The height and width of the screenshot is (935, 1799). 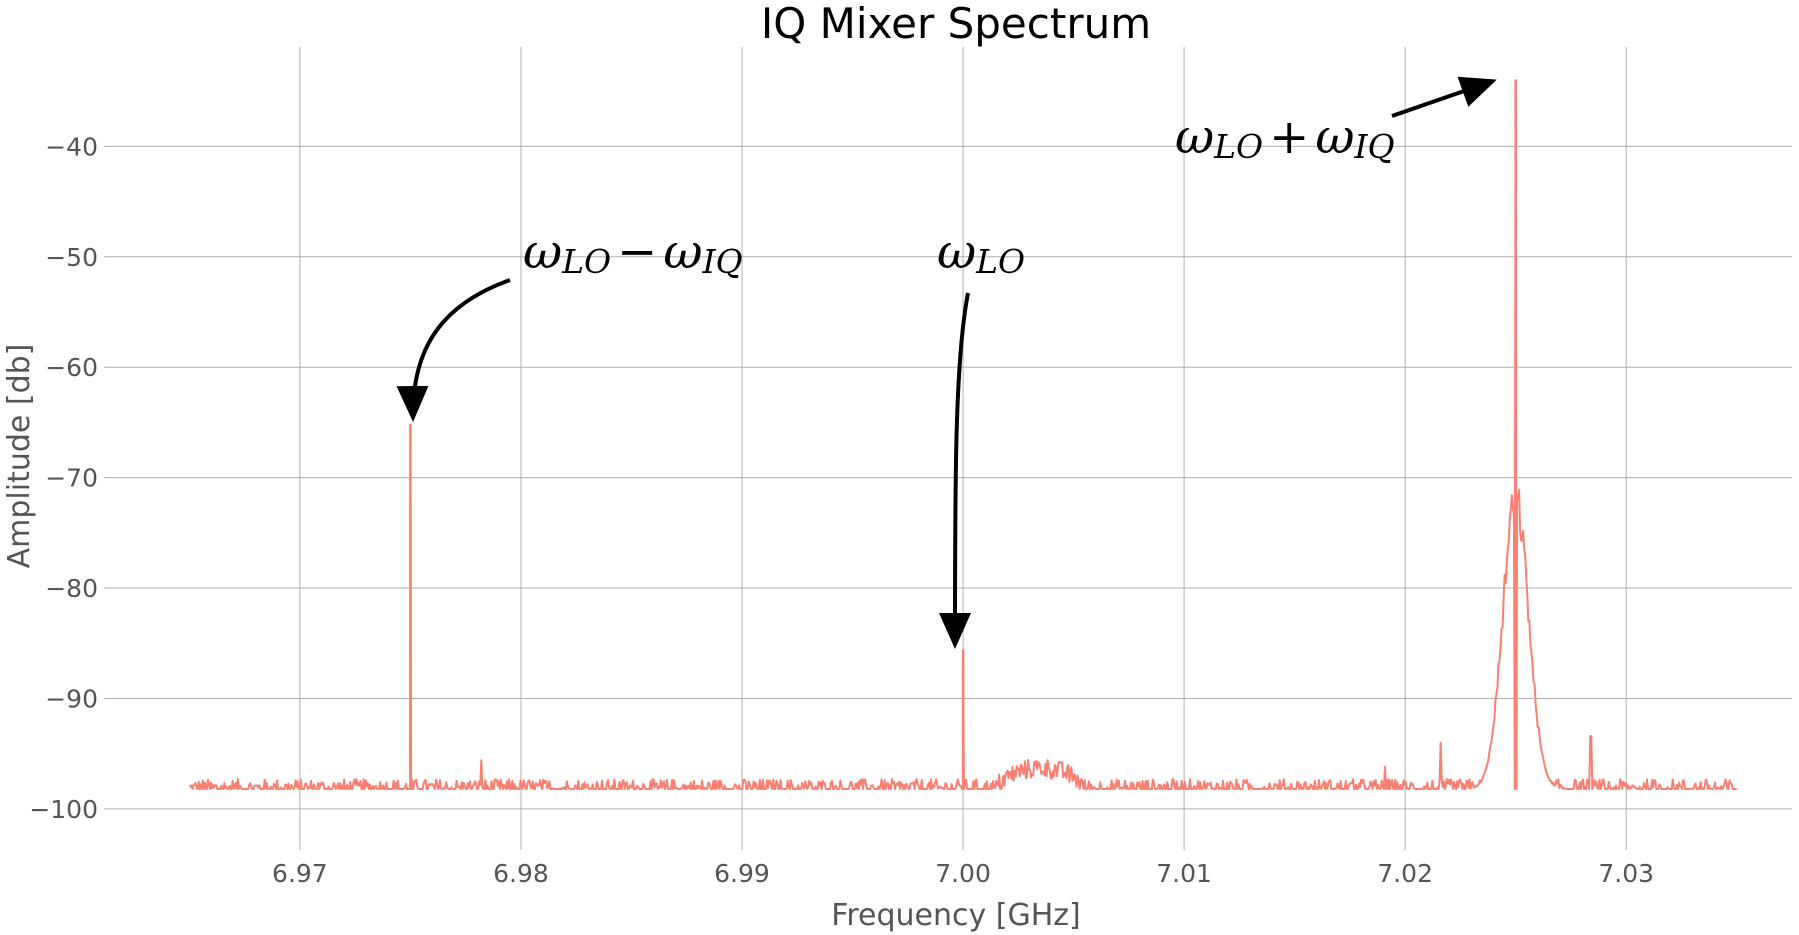 What do you see at coordinates (1444, 97) in the screenshot?
I see `annotation-arrow-upper-sideband` at bounding box center [1444, 97].